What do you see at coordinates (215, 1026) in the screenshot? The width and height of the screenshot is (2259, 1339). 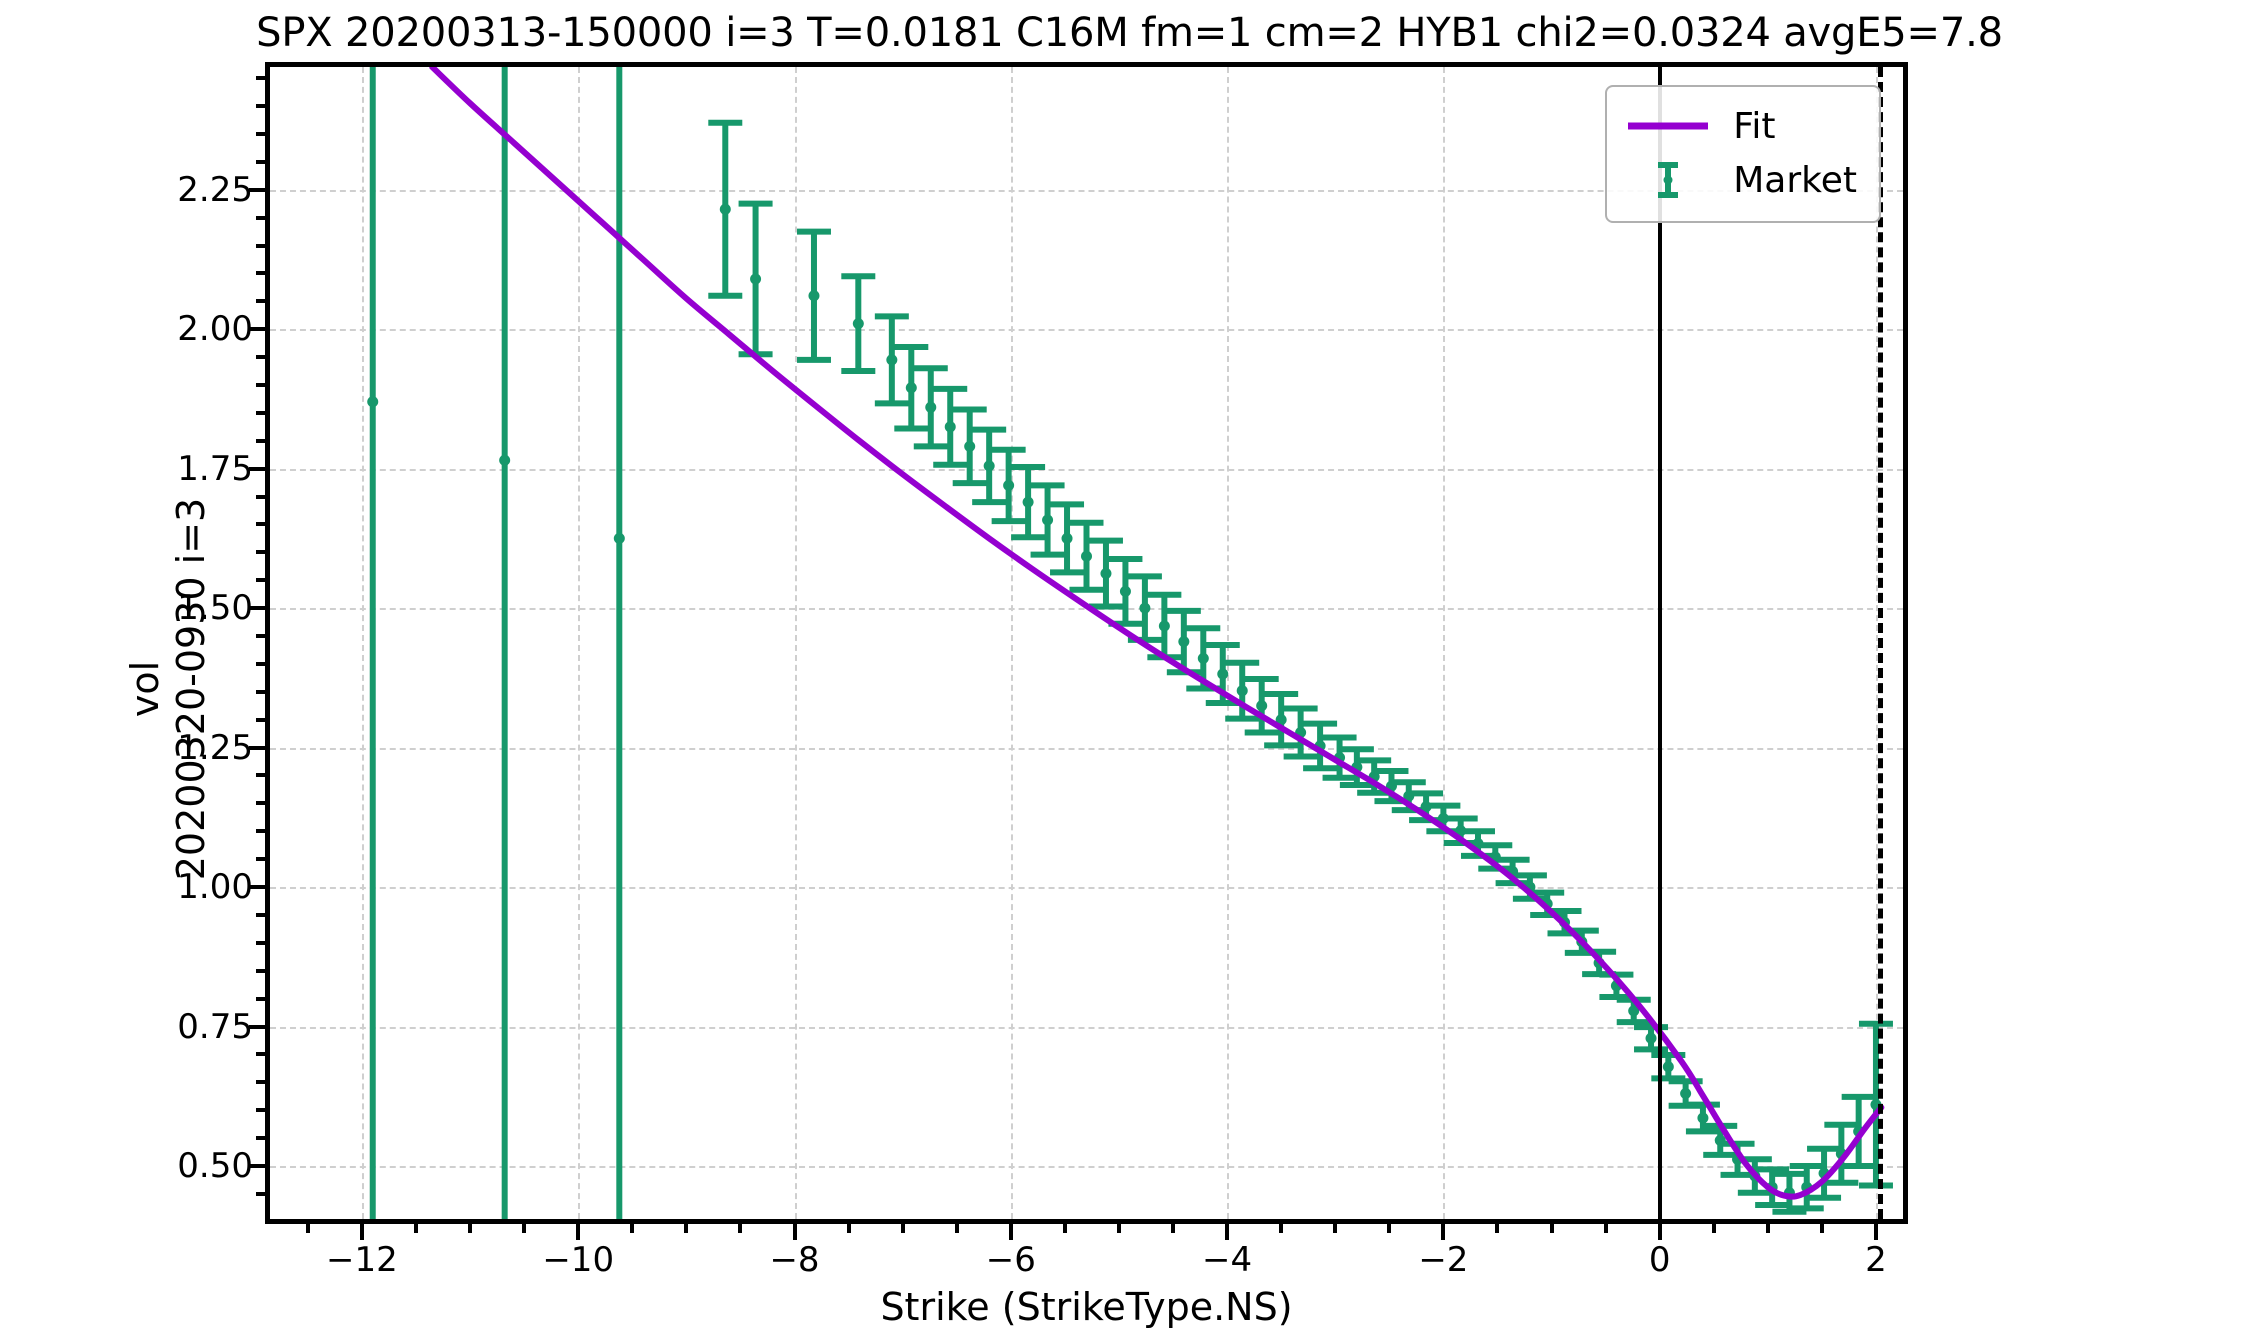 I see `y-tick-label: 0.75` at bounding box center [215, 1026].